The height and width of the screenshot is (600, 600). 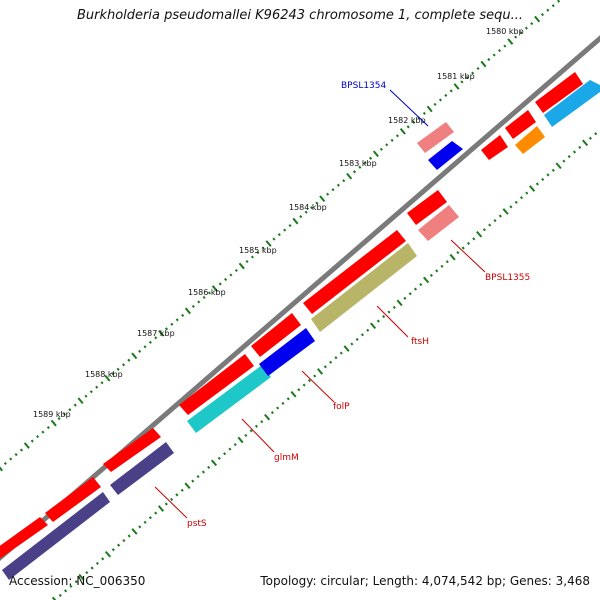 I want to click on gene-folP, so click(x=287, y=352).